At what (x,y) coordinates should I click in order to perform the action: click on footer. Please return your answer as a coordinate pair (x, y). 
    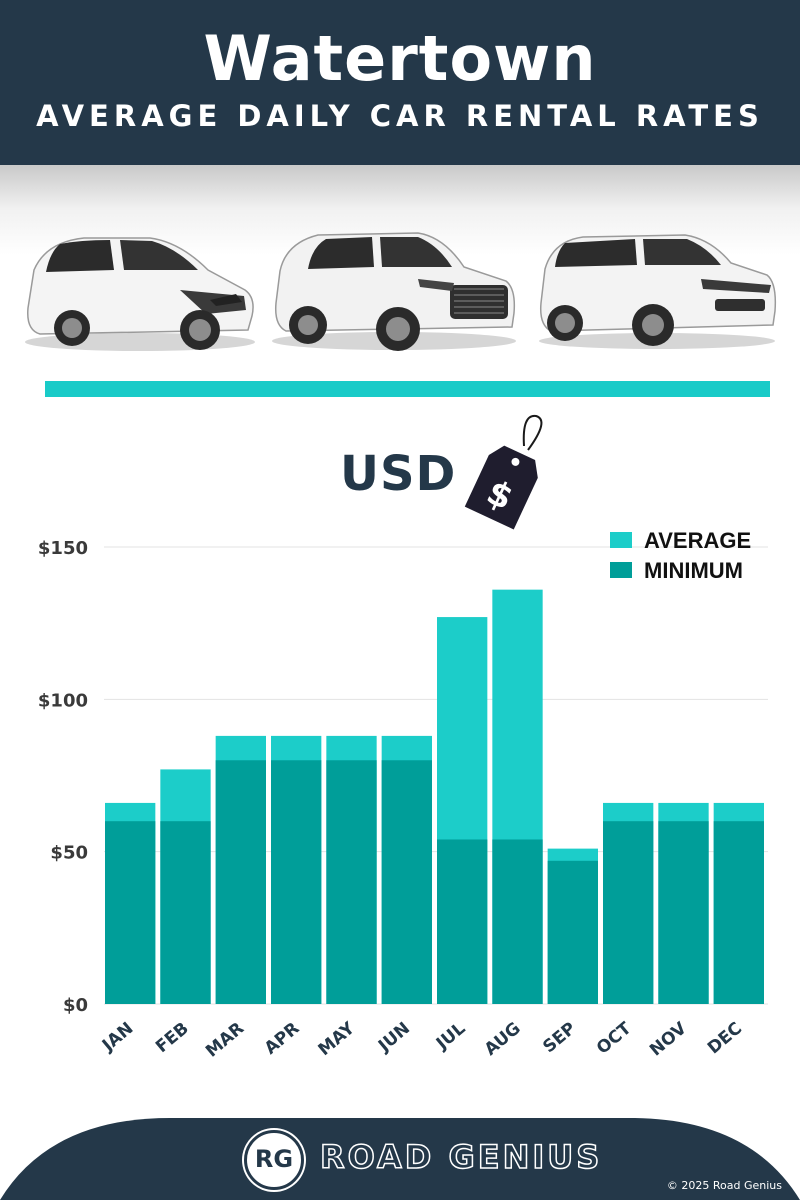
    Looking at the image, I should click on (400, 1155).